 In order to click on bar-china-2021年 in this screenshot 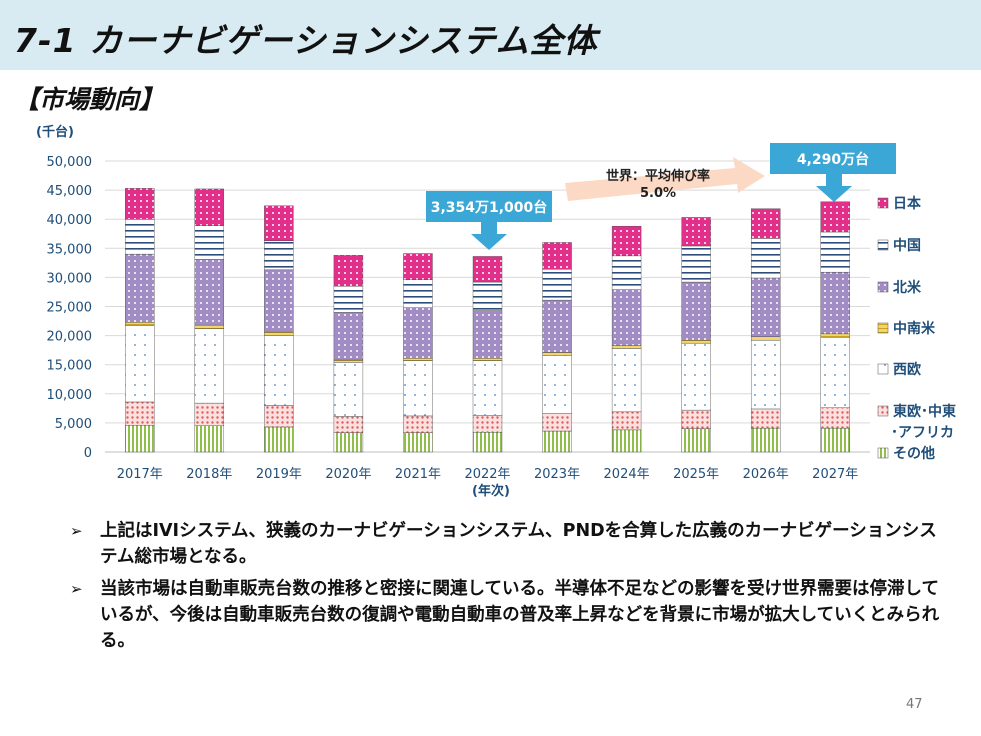, I will do `click(418, 293)`.